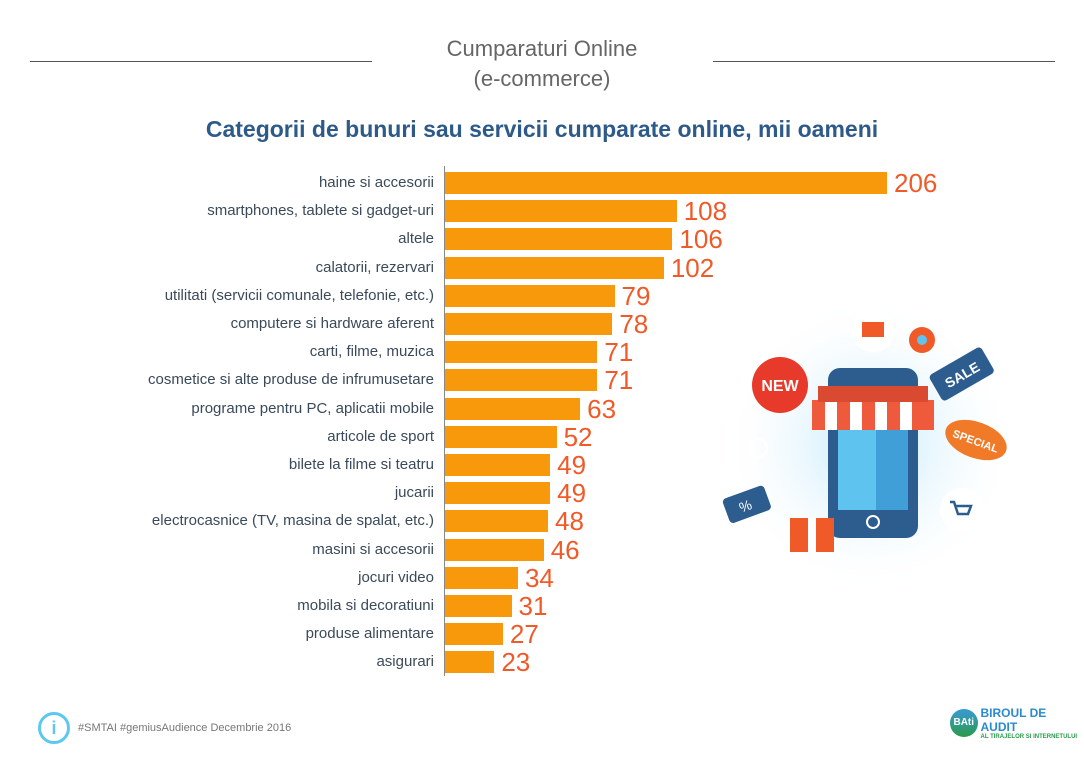 The width and height of the screenshot is (1084, 762). Describe the element at coordinates (312, 408) in the screenshot. I see `category-label: programe pentru PC, aplicatii mobile` at that location.